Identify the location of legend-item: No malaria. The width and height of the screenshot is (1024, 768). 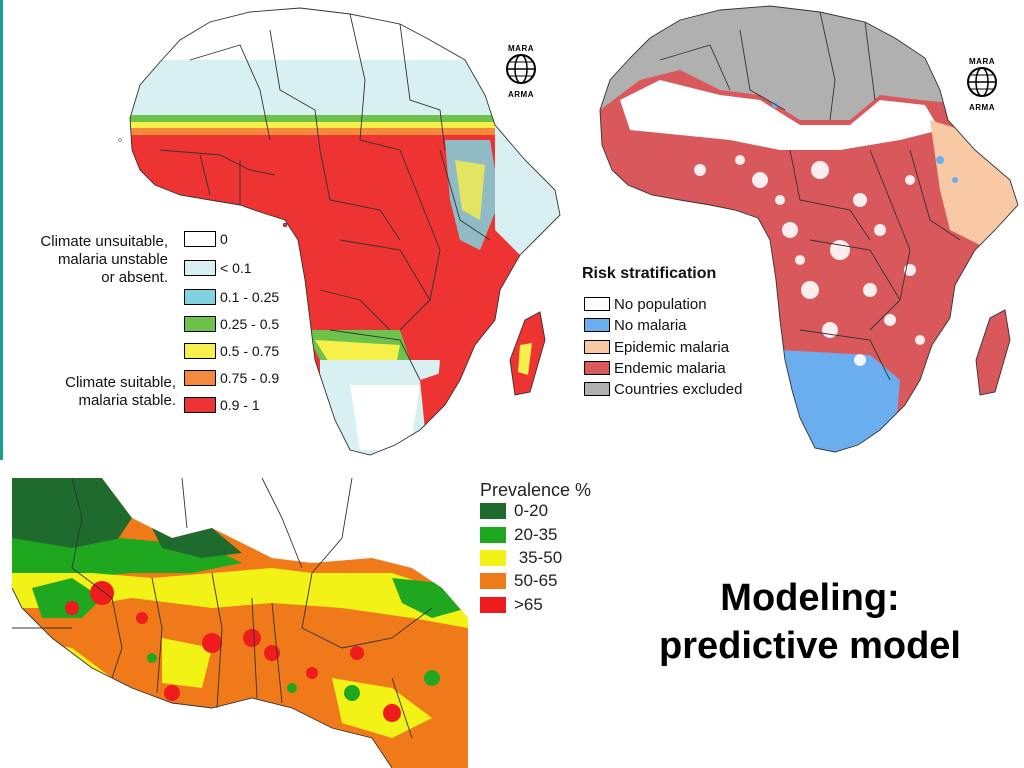
(635, 325).